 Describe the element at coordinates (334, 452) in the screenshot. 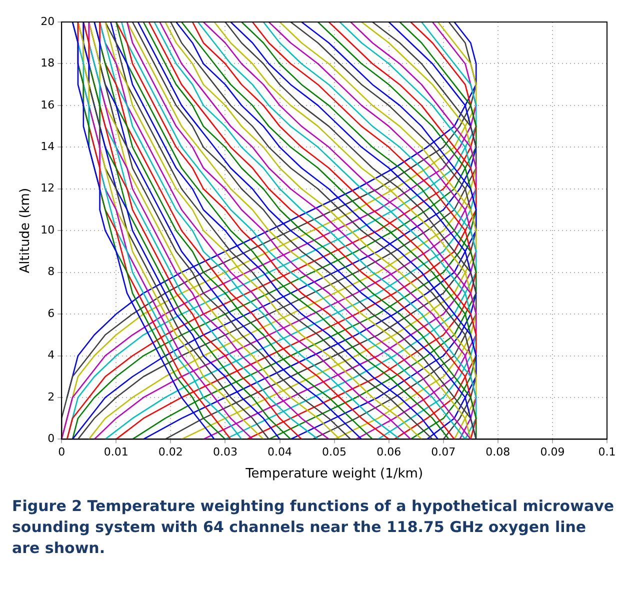

I see `x-tick-label: 0.05` at that location.